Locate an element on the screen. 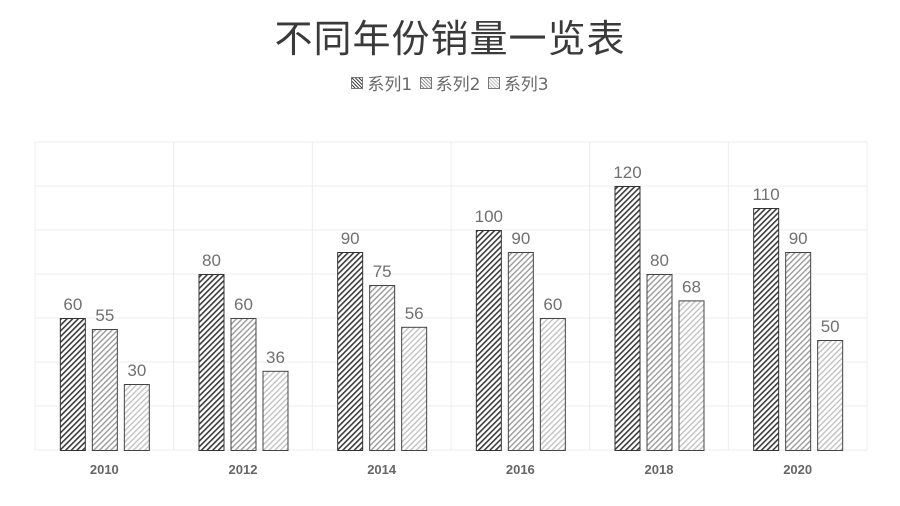  data-label: 56 is located at coordinates (414, 313).